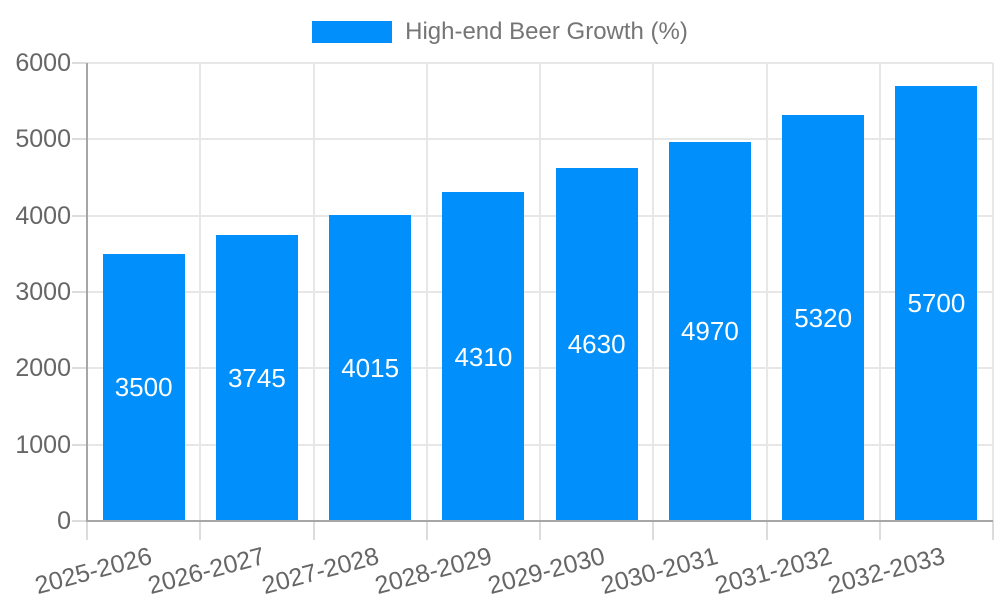 The height and width of the screenshot is (600, 1000). Describe the element at coordinates (546, 571) in the screenshot. I see `x-axis-label-text: 2029-2030` at that location.